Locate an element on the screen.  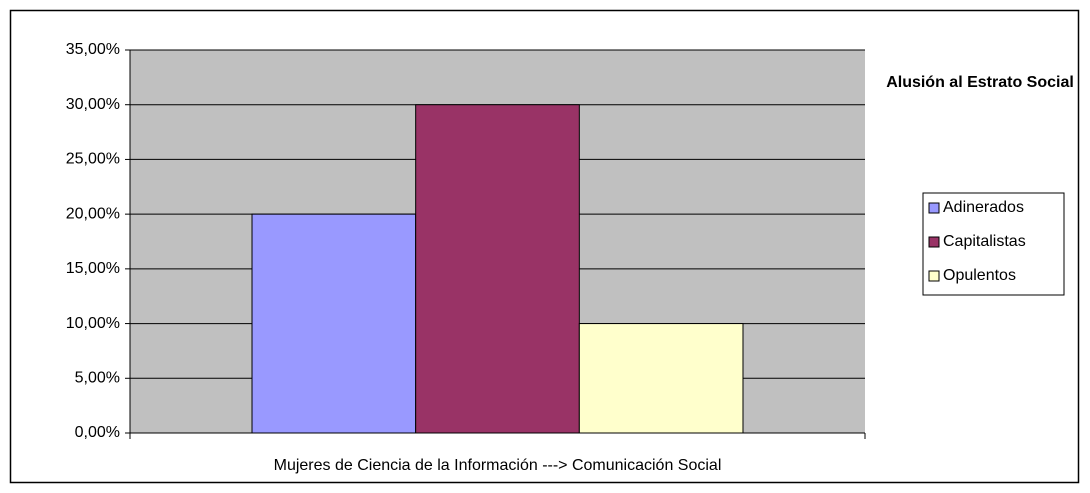
y-tick-label: 30,00% is located at coordinates (93, 104).